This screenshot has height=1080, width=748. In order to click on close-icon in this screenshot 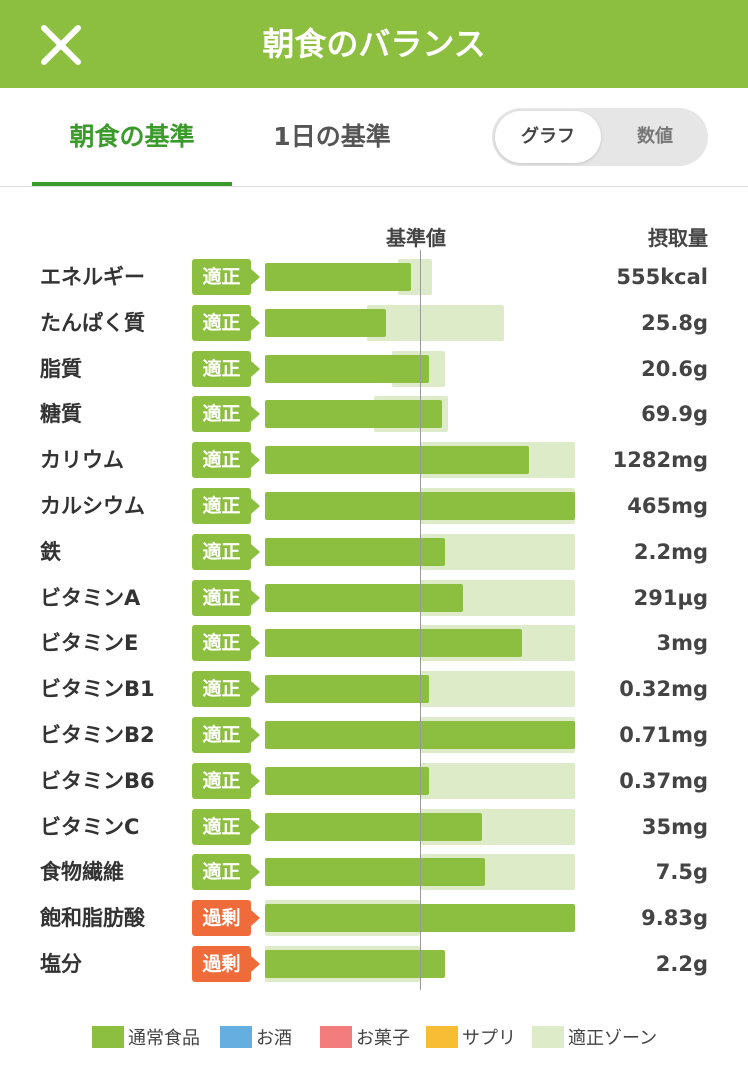, I will do `click(61, 45)`.